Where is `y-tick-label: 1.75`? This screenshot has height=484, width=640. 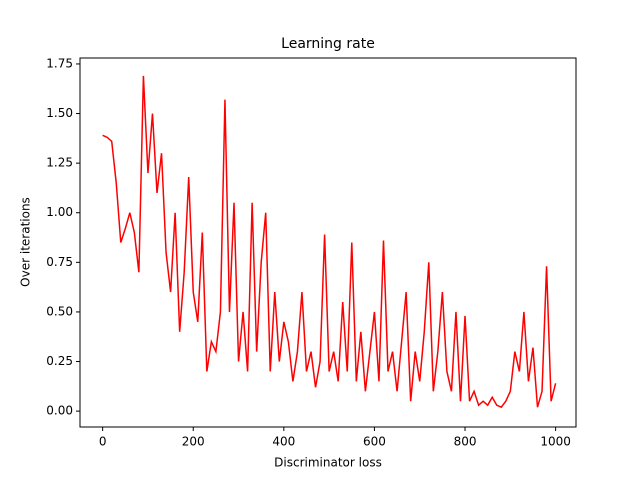 y-tick-label: 1.75 is located at coordinates (59, 63).